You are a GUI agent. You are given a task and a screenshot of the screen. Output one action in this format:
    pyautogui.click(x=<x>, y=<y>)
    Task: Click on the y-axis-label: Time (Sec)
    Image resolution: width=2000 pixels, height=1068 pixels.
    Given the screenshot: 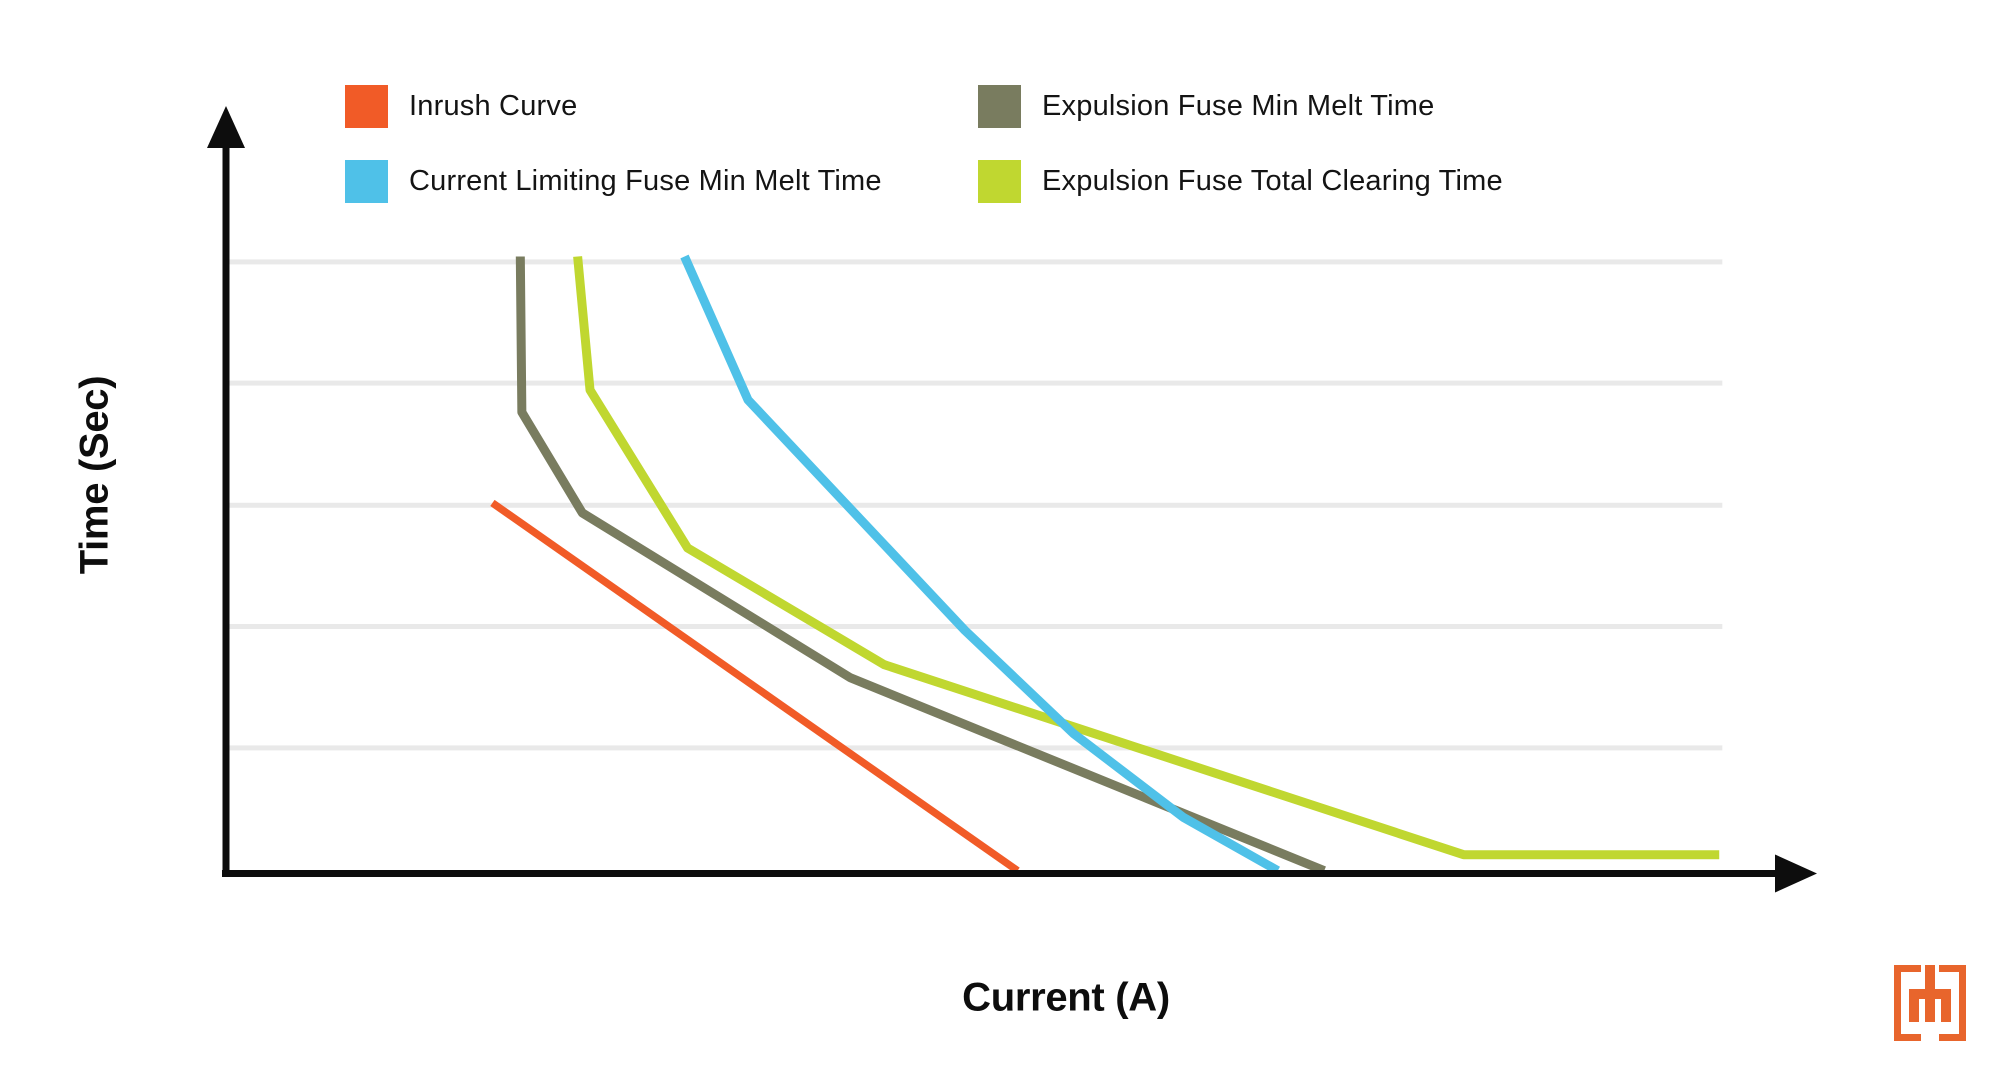 What is the action you would take?
    pyautogui.click(x=94, y=475)
    